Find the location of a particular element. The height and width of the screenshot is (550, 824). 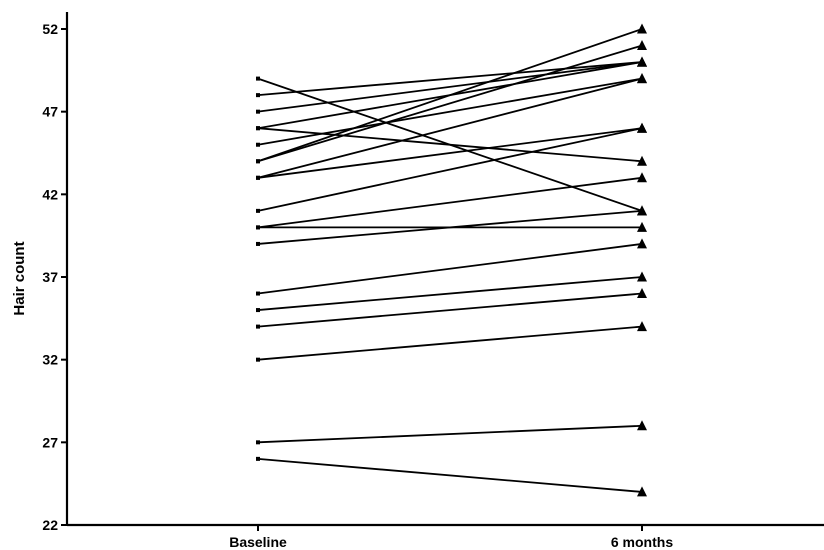

x-ticks: Baseline 6 months is located at coordinates (451, 537).